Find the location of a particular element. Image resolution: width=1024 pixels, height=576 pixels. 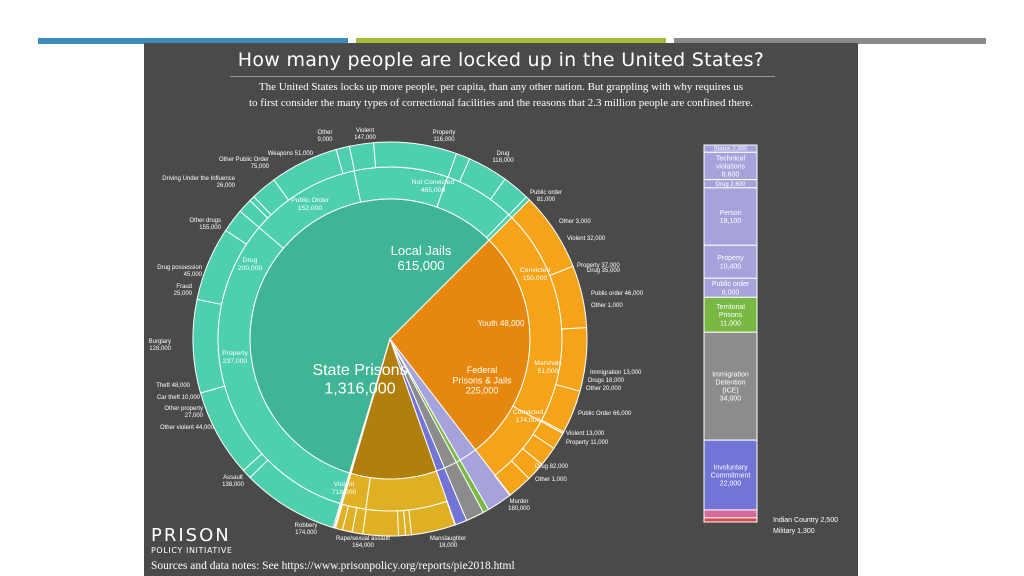

stacked-bar-label: Immigration Detention (ICE) 34,000 is located at coordinates (730, 387).